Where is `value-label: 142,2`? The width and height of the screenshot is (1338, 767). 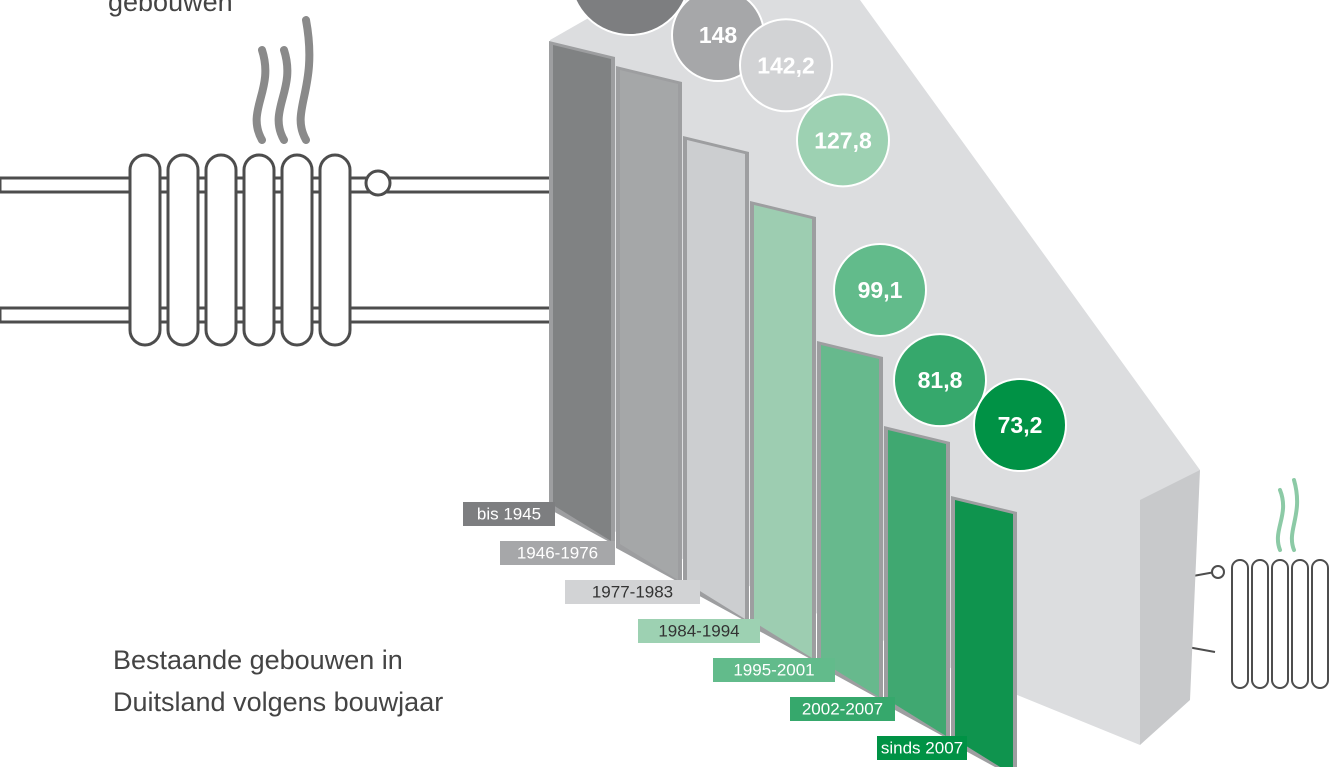 value-label: 142,2 is located at coordinates (786, 65).